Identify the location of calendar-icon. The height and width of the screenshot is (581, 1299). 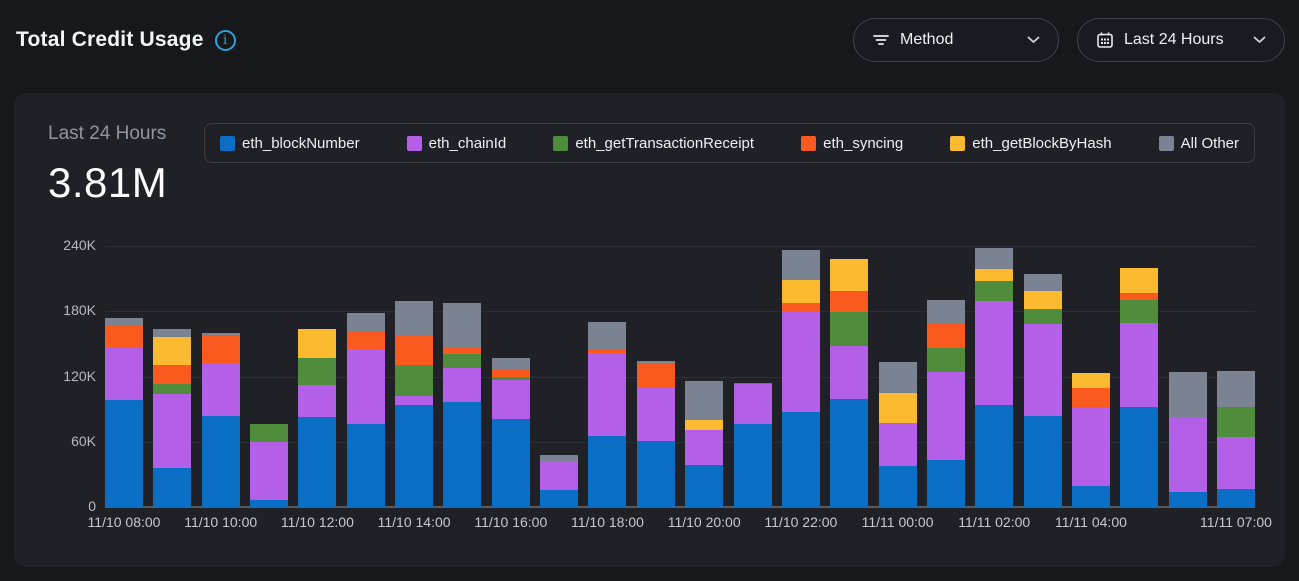
(1105, 40).